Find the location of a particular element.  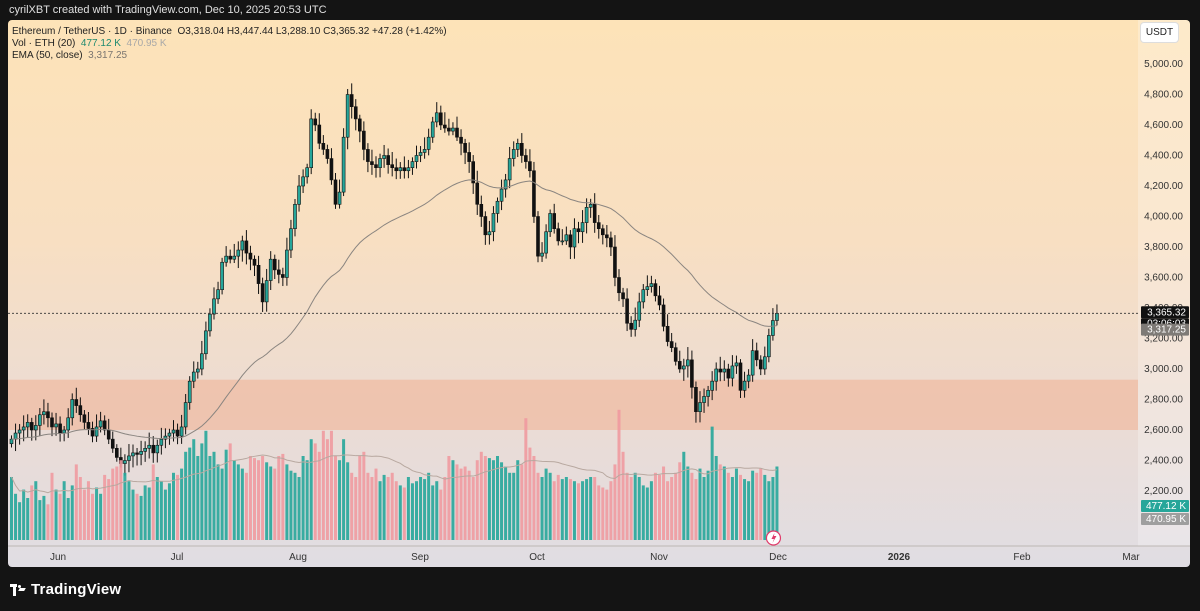

y-tick-label: 5,000.00 is located at coordinates (1163, 64).